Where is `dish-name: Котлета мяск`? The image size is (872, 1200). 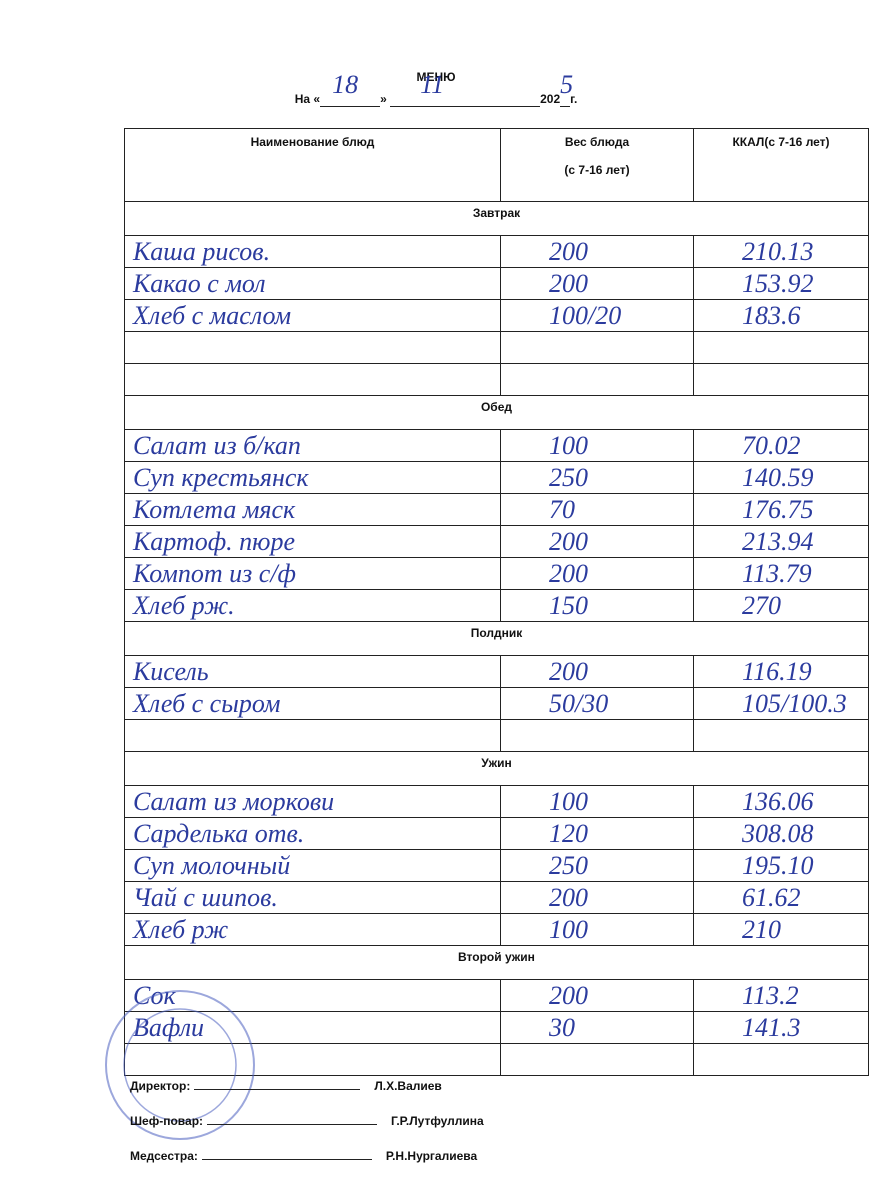 dish-name: Котлета мяск is located at coordinates (214, 509).